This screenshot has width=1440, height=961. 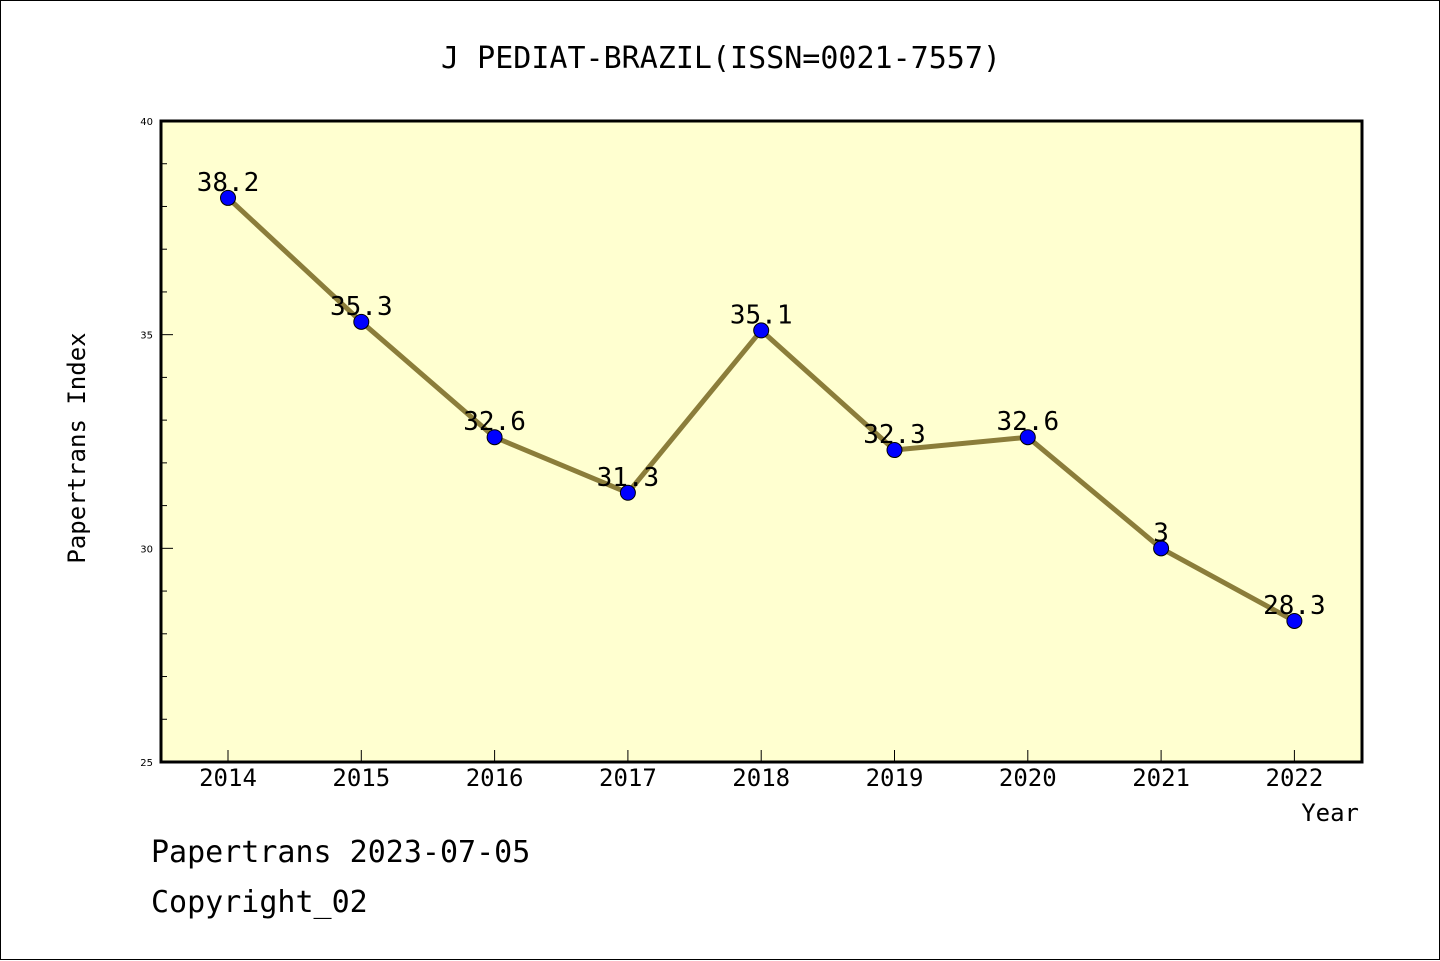 What do you see at coordinates (495, 778) in the screenshot?
I see `x-tick-label: 2016` at bounding box center [495, 778].